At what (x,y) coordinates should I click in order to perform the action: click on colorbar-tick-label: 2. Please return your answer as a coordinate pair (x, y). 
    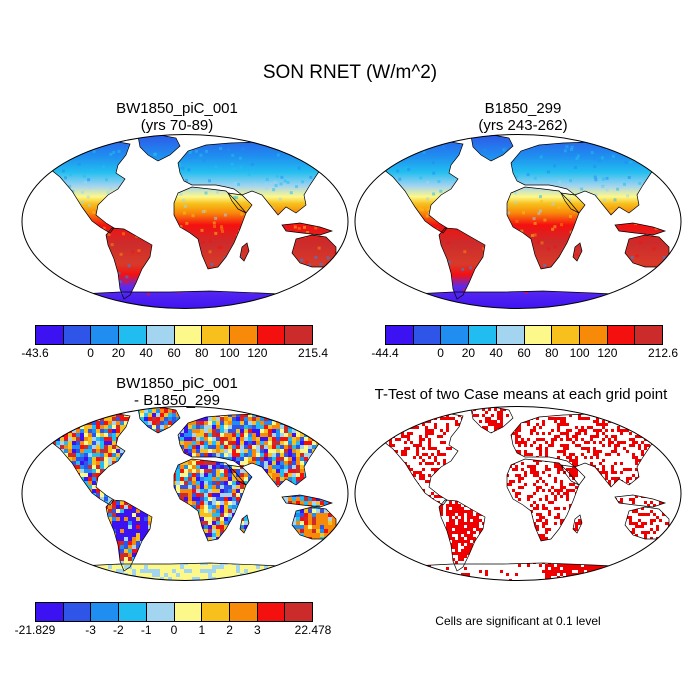
    Looking at the image, I should click on (229, 630).